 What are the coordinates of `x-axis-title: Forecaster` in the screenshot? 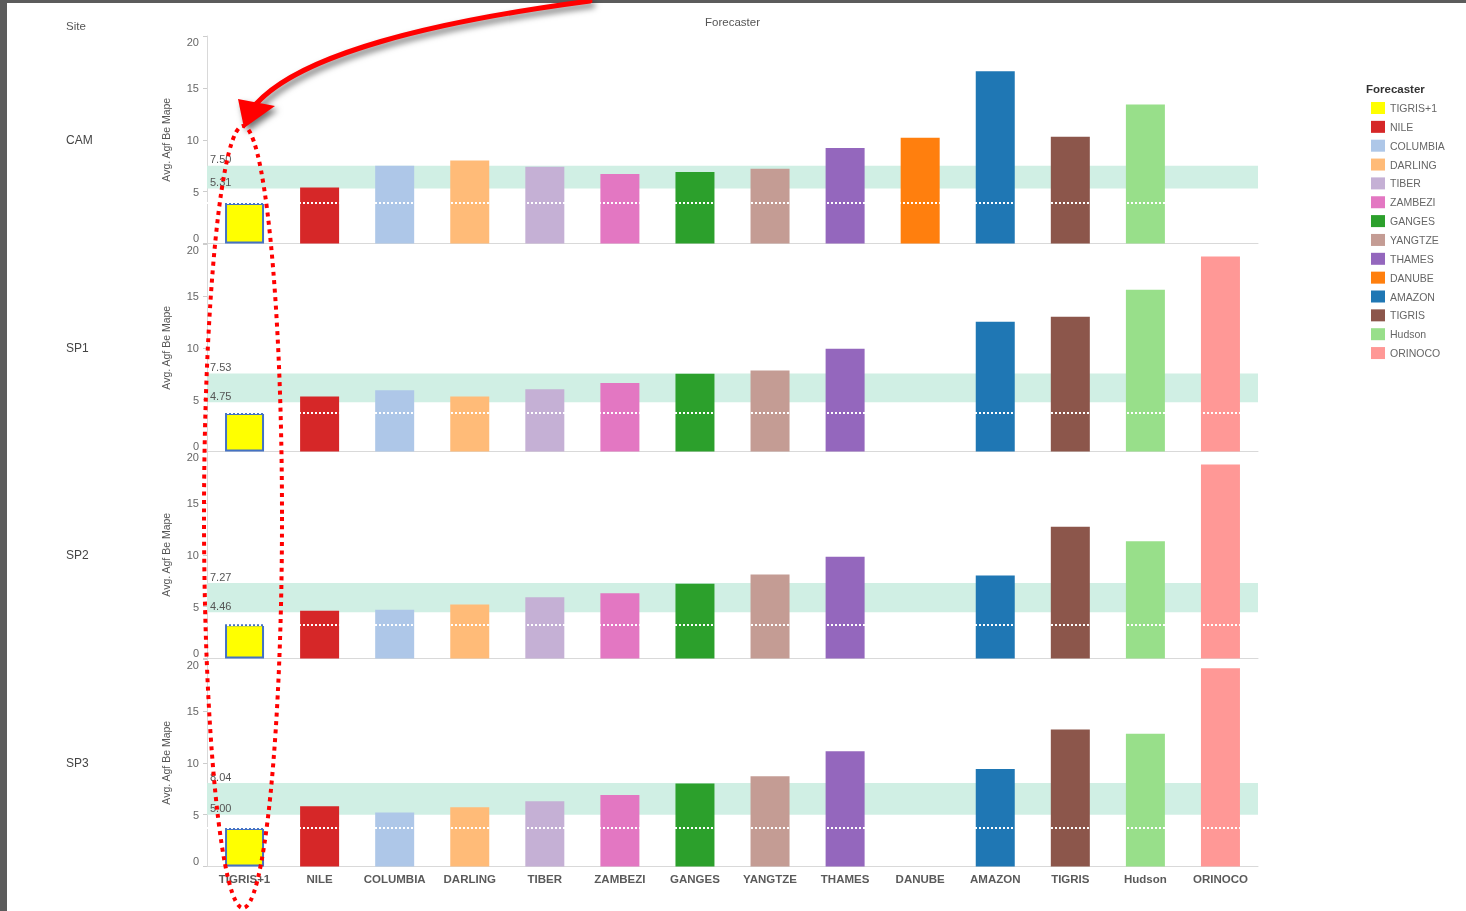 It's located at (733, 22).